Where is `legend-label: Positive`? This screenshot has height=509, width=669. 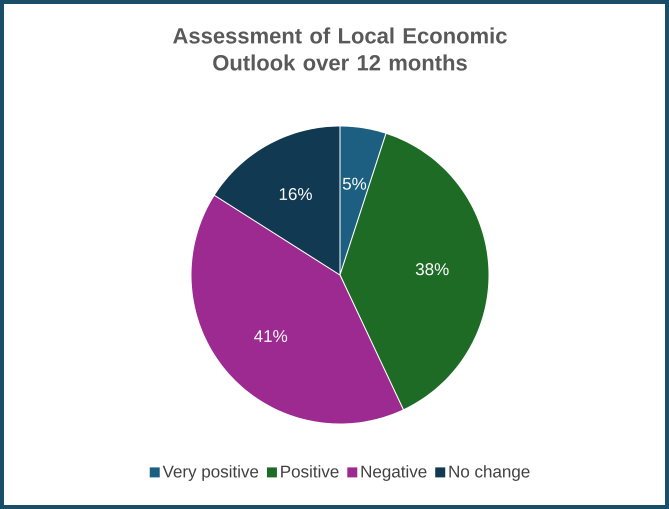
legend-label: Positive is located at coordinates (310, 471).